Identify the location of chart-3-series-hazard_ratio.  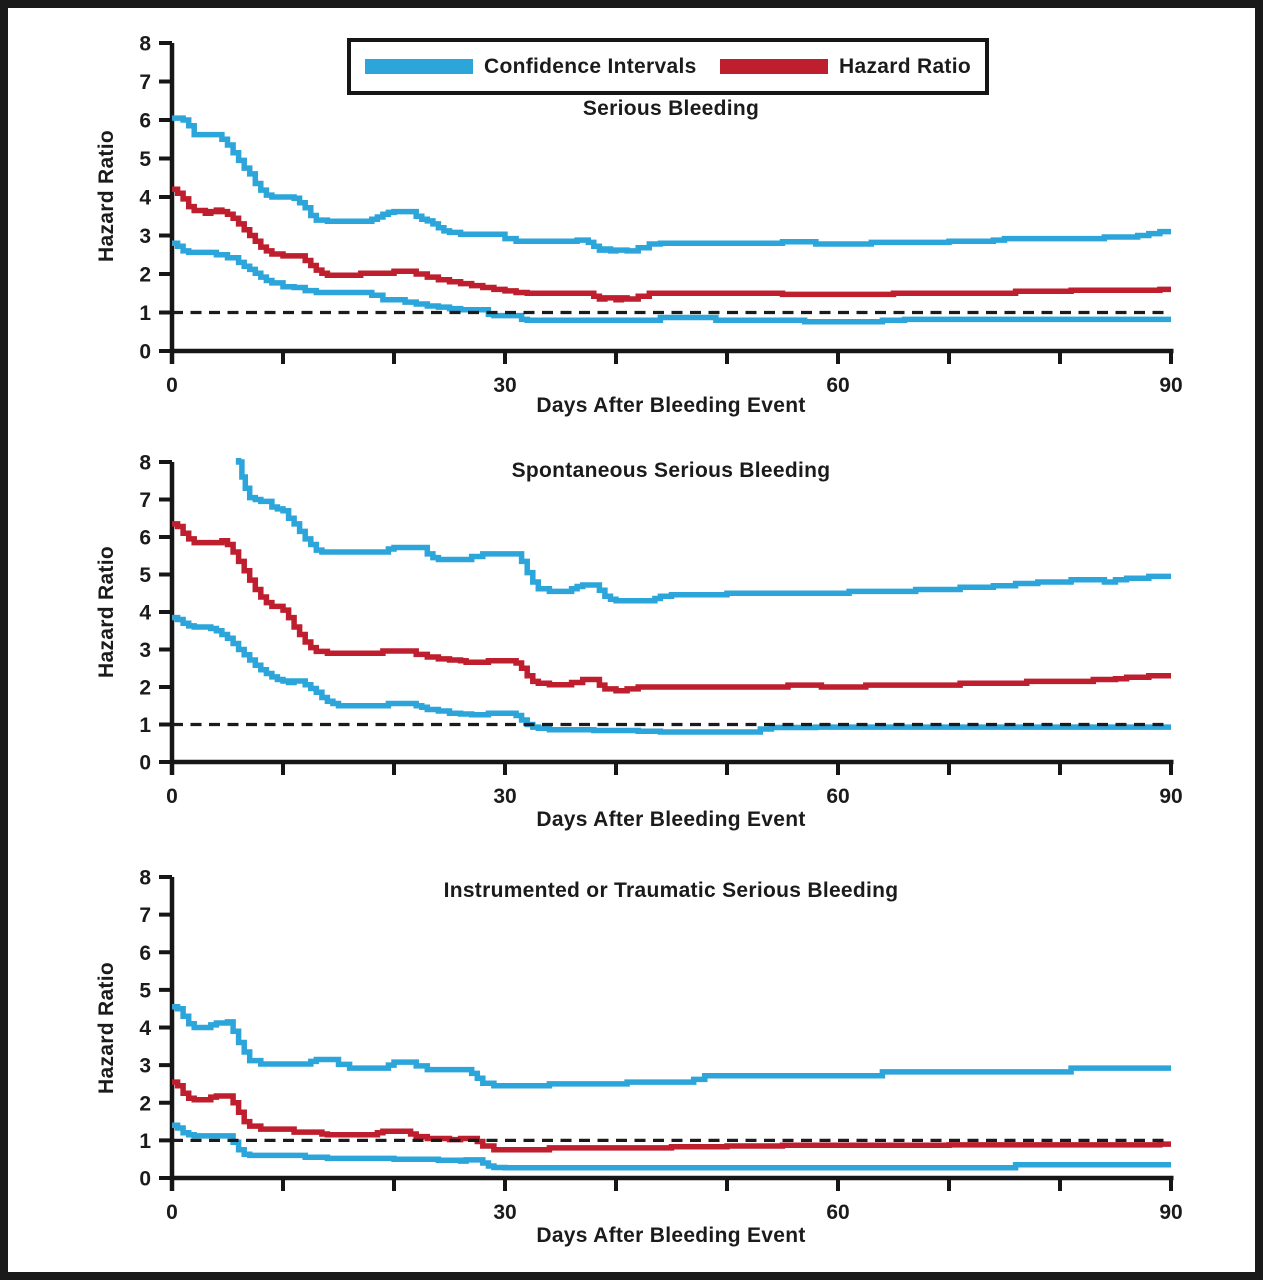
(671, 1116).